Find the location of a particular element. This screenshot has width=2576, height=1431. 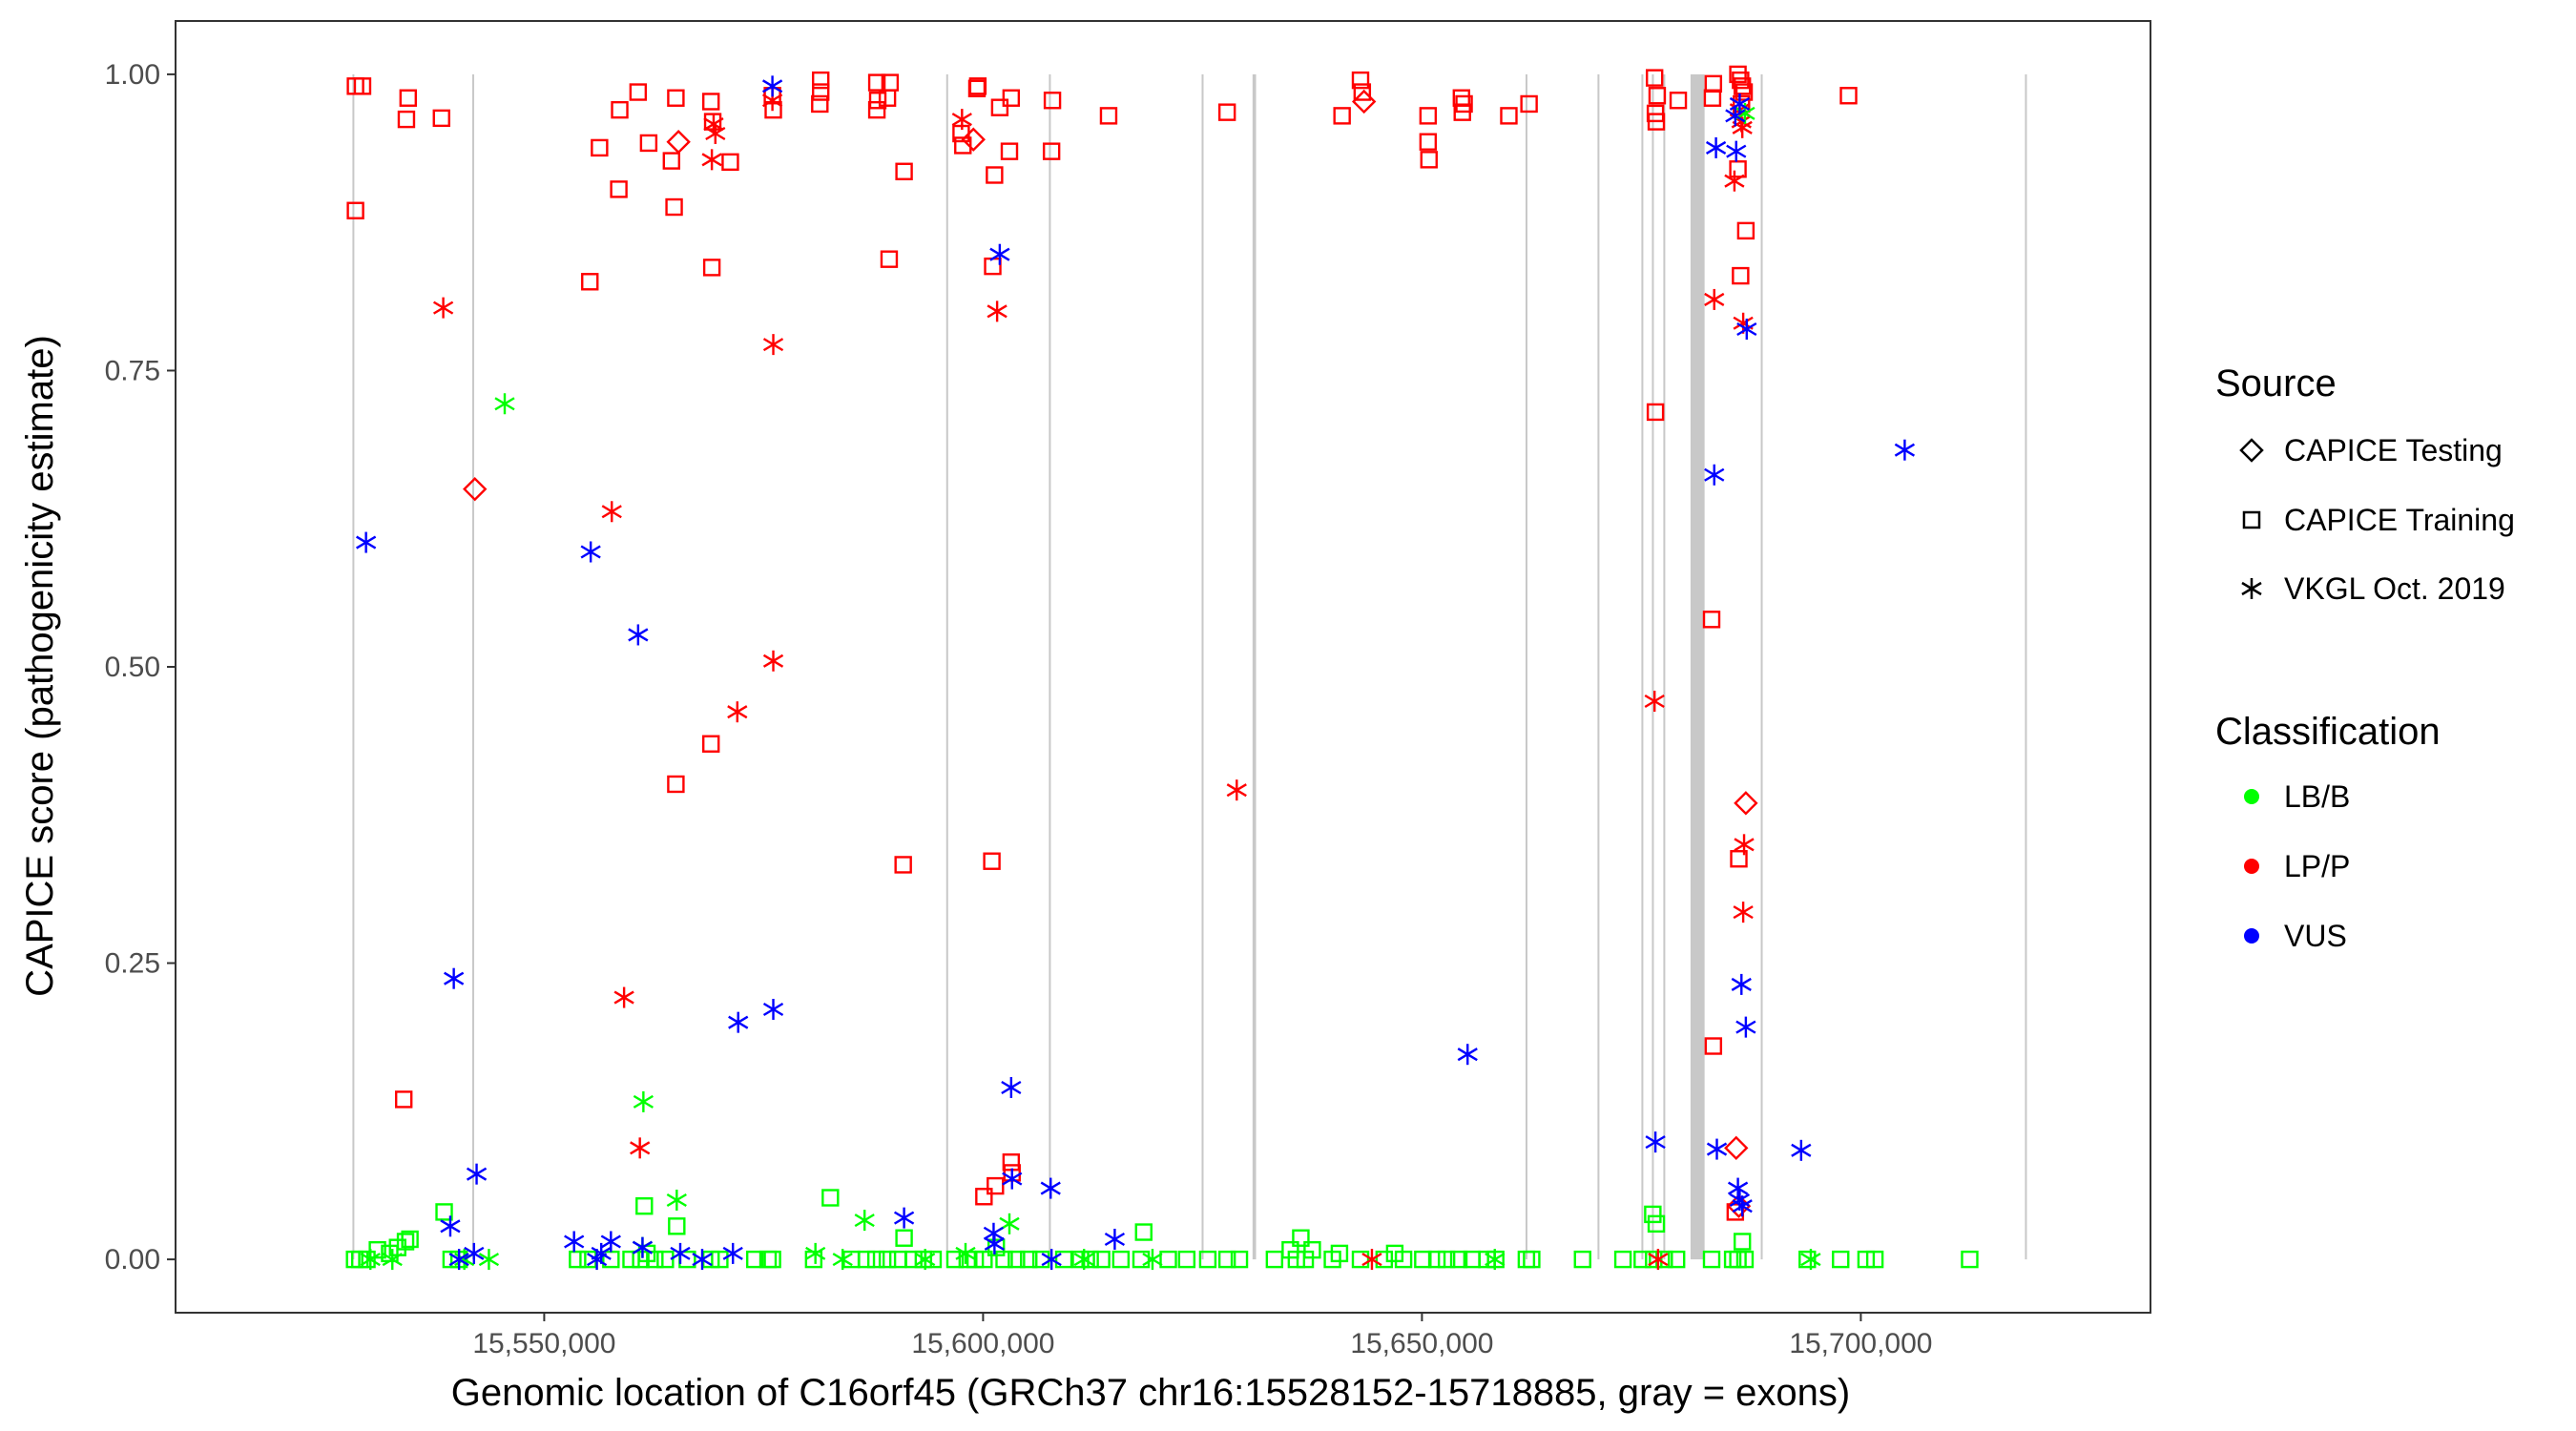

legend-item-vus: VUS is located at coordinates (2295, 936).